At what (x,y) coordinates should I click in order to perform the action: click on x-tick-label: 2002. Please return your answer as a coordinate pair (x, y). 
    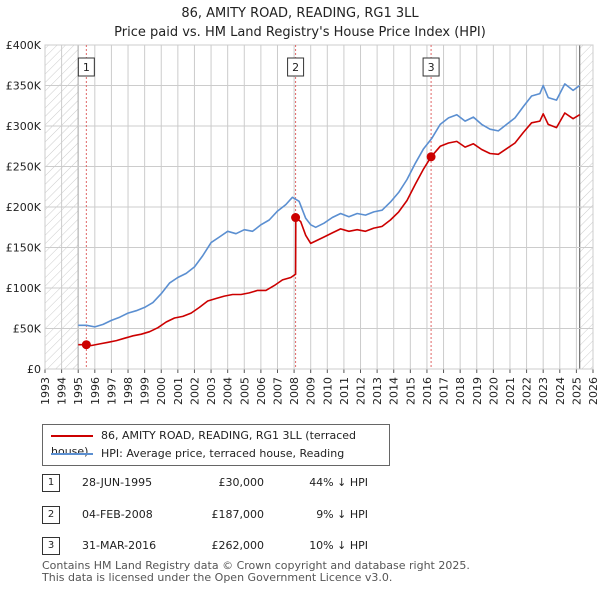
    Looking at the image, I should click on (194, 391).